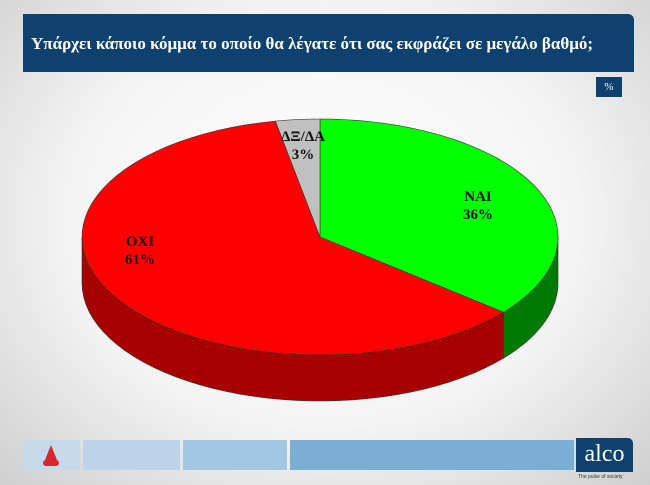 Image resolution: width=650 pixels, height=485 pixels. I want to click on alpha-logo-icon, so click(51, 455).